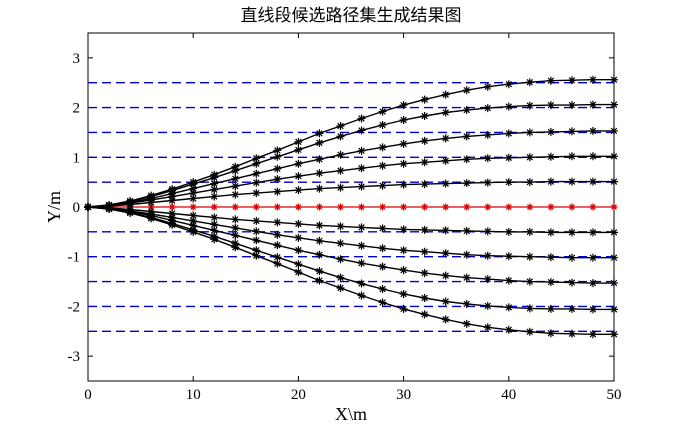 The image size is (677, 429). Describe the element at coordinates (351, 414) in the screenshot. I see `x-axis-label: X\m` at that location.